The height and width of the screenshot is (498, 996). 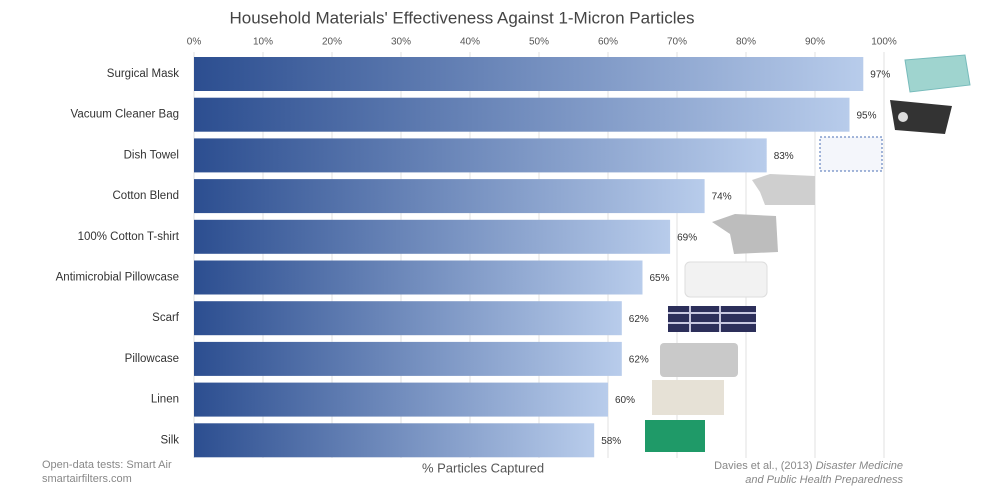 I want to click on x-axis-label: % Particles Captured, so click(x=483, y=467).